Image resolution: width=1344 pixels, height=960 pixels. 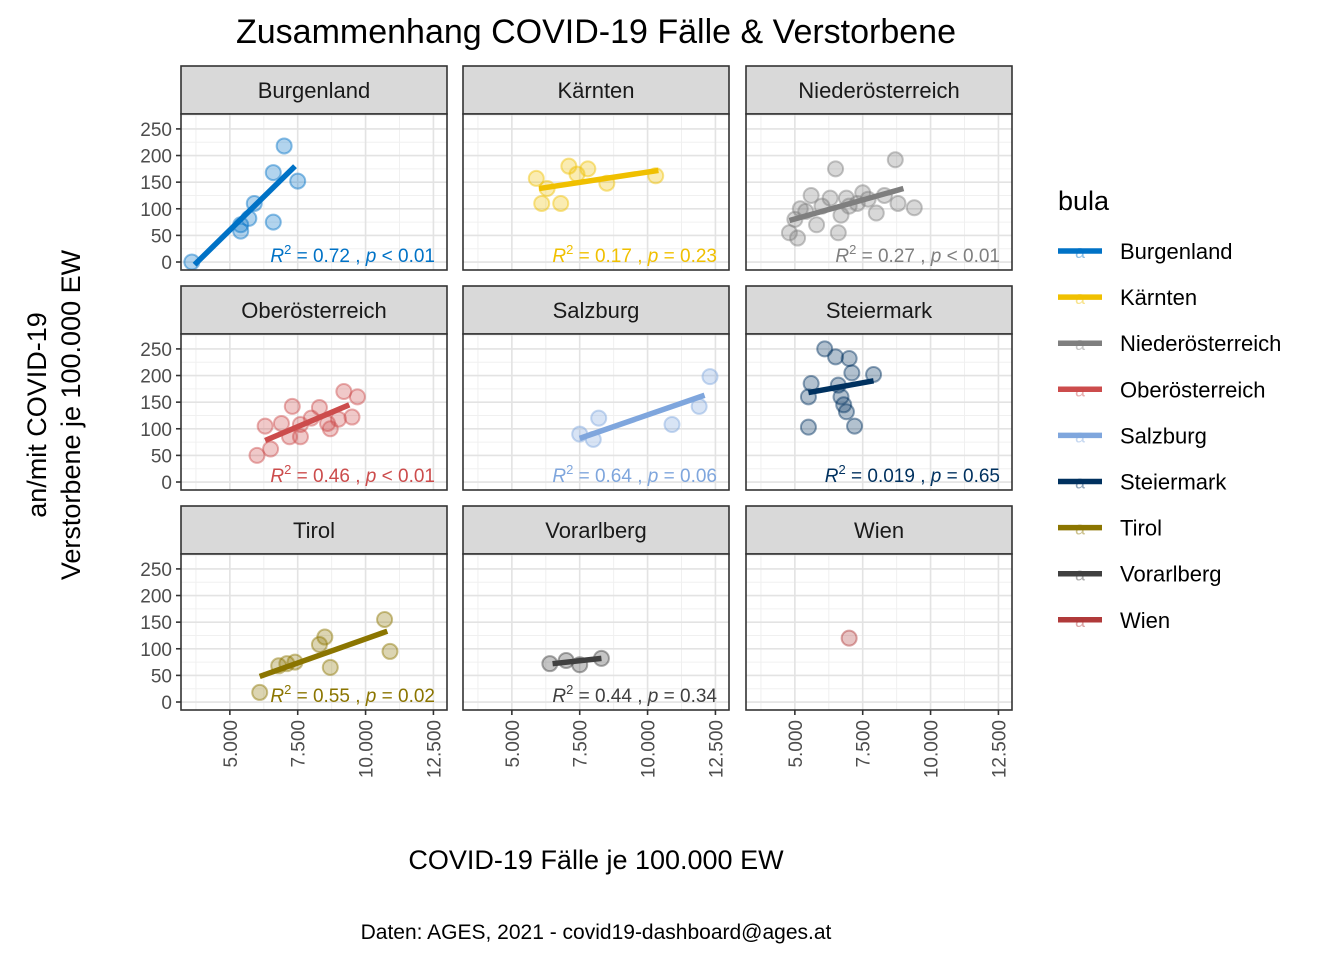 I want to click on facet-oberoesterreich-plot-area, so click(x=314, y=412).